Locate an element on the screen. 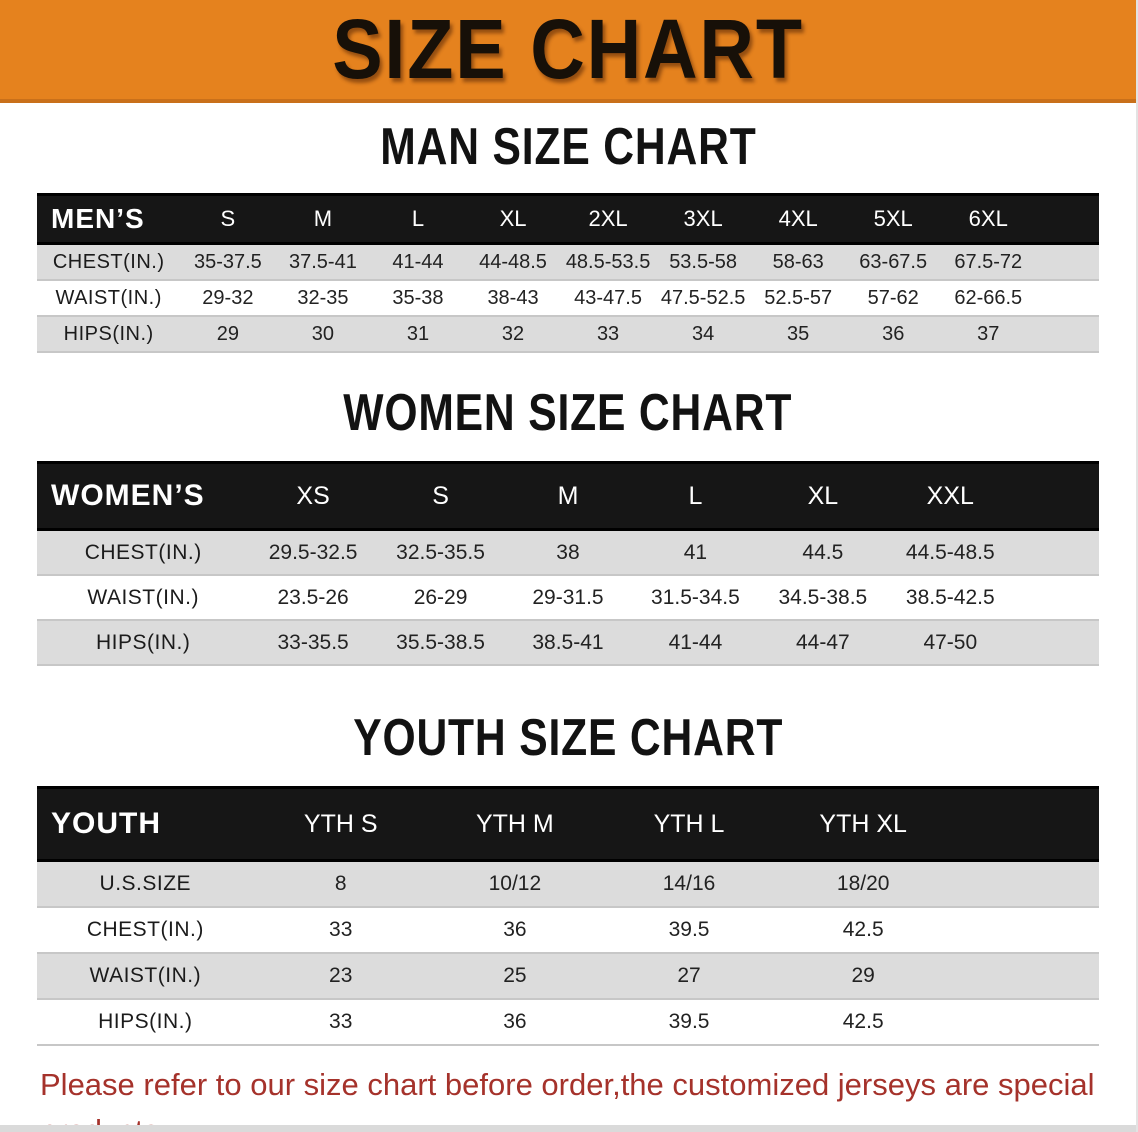  measurement-row: HIPS(IN.) 33 36 39.5 42.5 is located at coordinates (568, 1022).